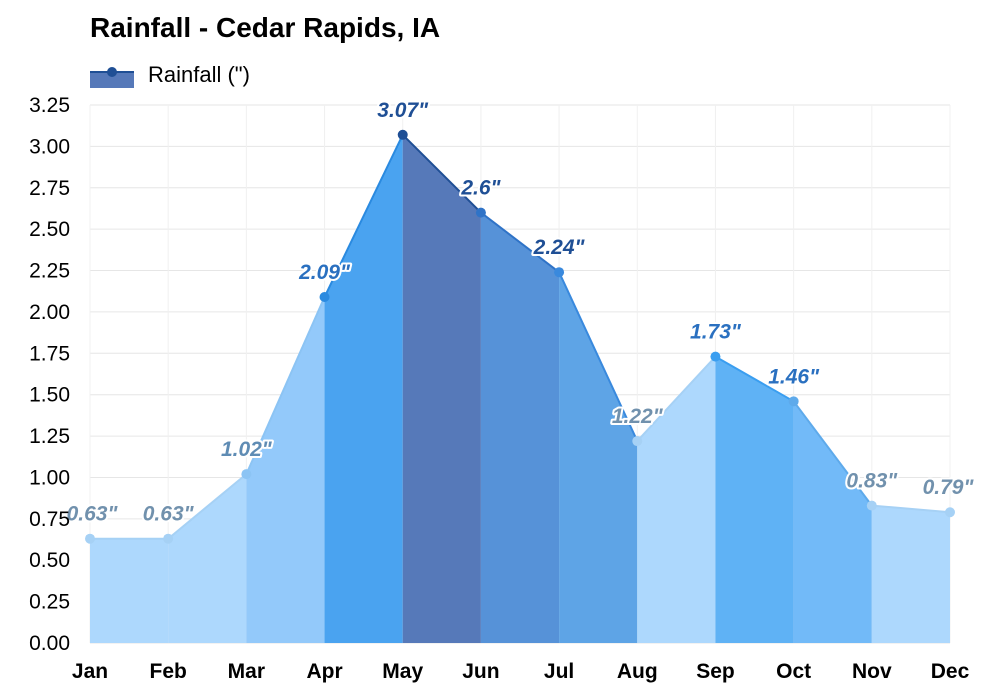 This screenshot has height=700, width=1000. I want to click on area-segment-feb, so click(207, 558).